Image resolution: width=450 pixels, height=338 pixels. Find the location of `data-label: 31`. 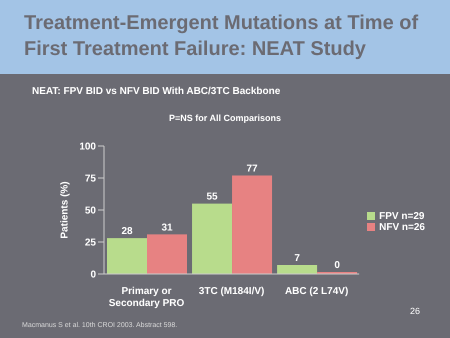

data-label: 31 is located at coordinates (167, 228).